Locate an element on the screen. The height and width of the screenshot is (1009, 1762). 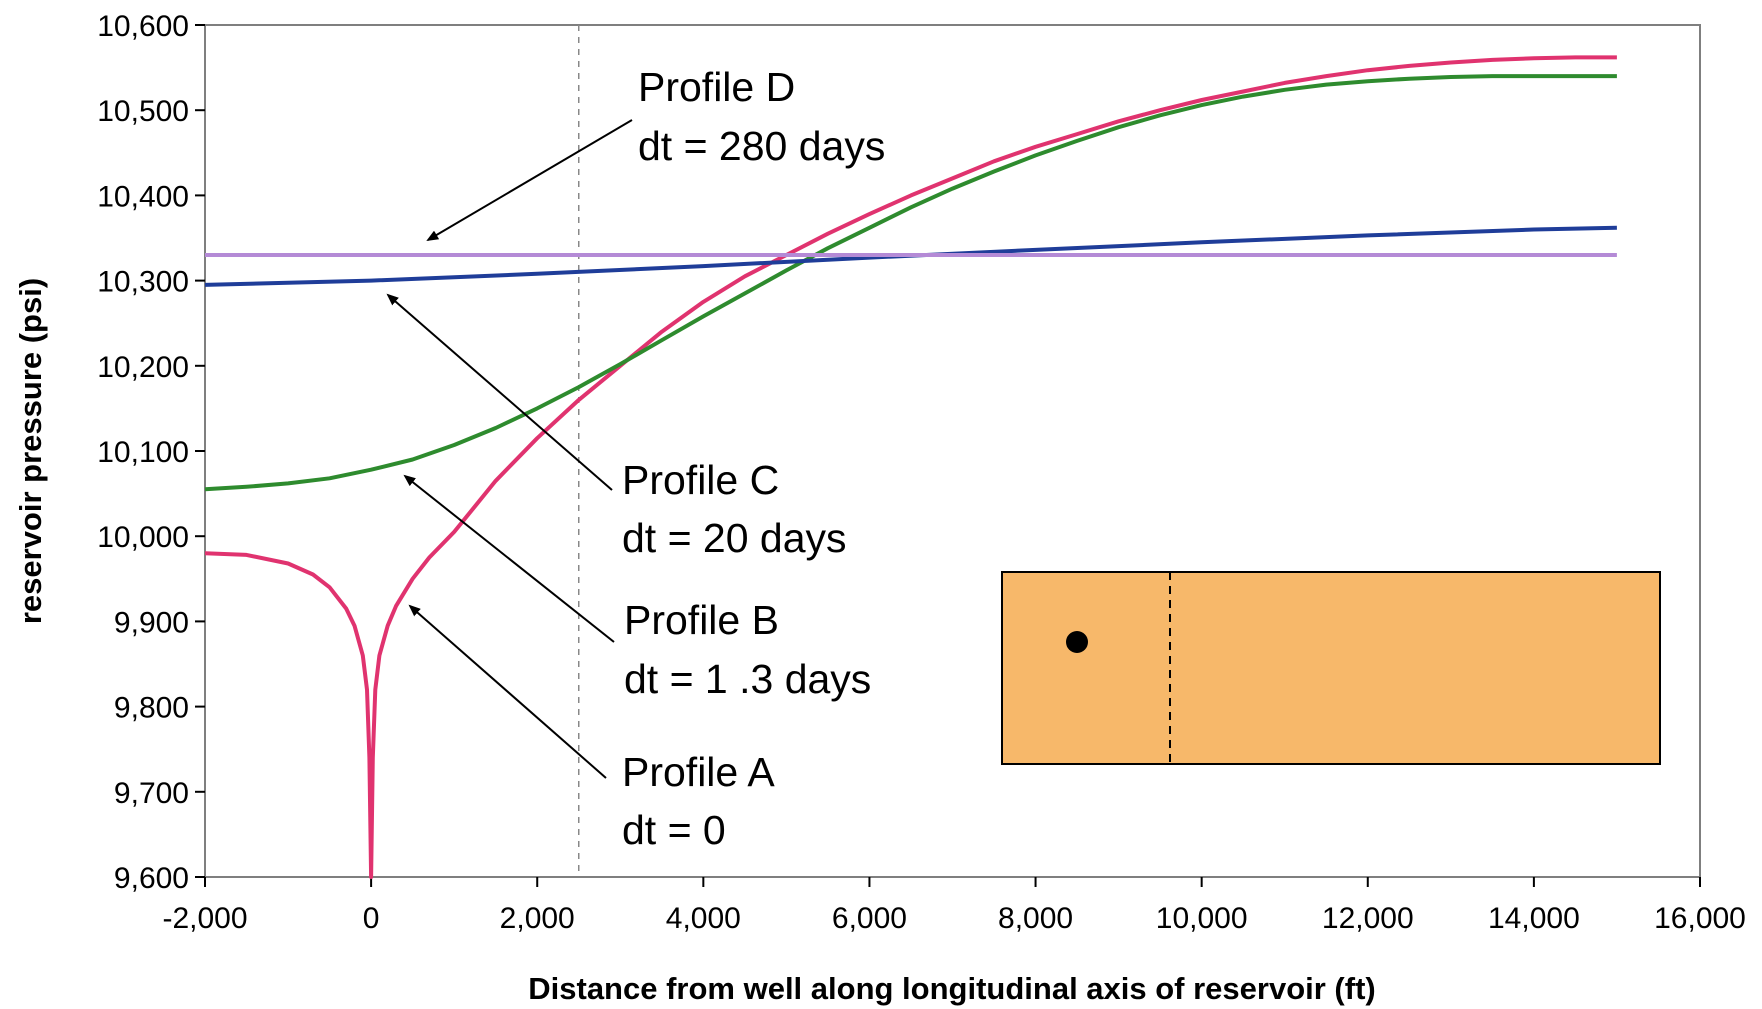
y-tick-label: 9,600 is located at coordinates (151, 878).